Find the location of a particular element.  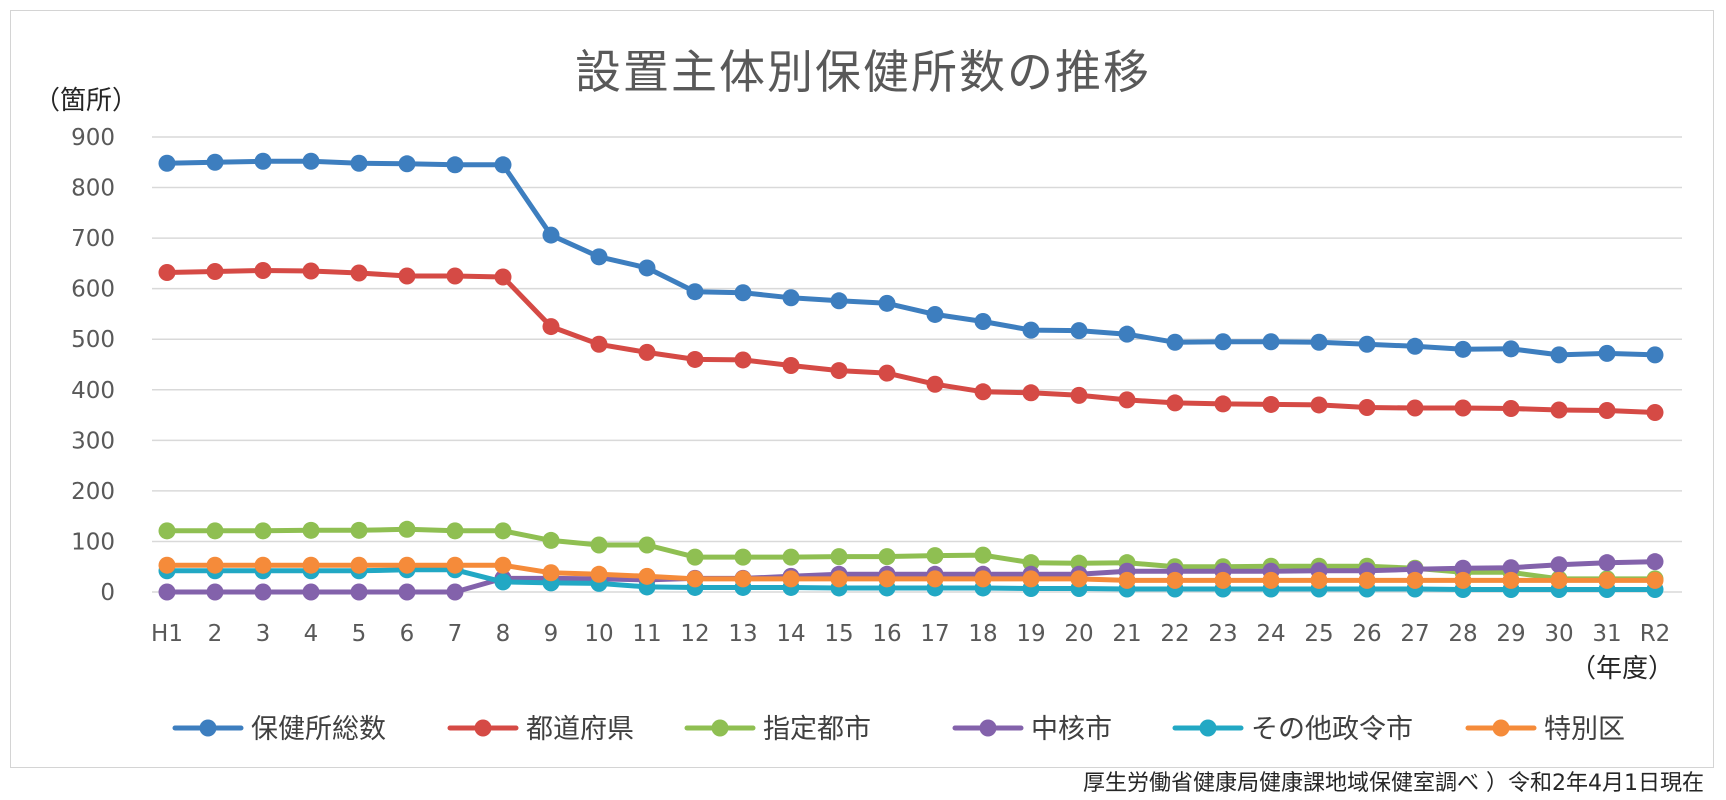

legend-label: 保健所総数 is located at coordinates (318, 729).